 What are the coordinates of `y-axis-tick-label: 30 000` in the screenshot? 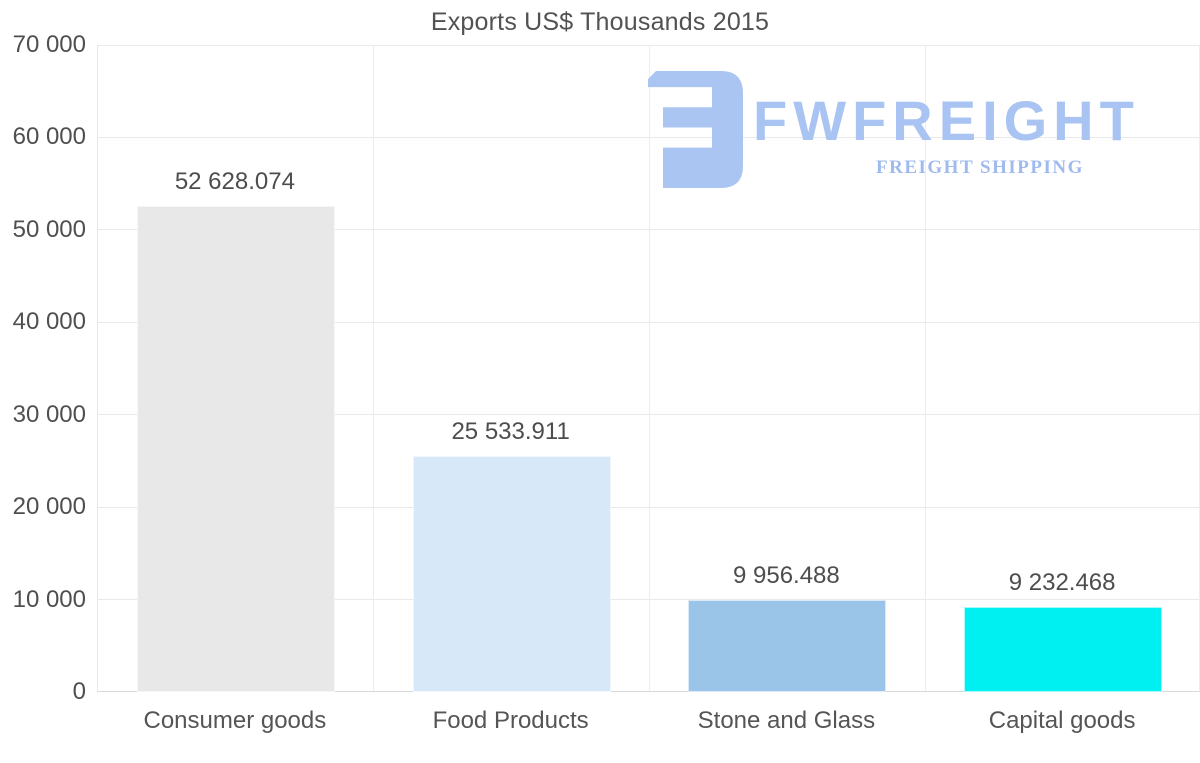 It's located at (49, 414).